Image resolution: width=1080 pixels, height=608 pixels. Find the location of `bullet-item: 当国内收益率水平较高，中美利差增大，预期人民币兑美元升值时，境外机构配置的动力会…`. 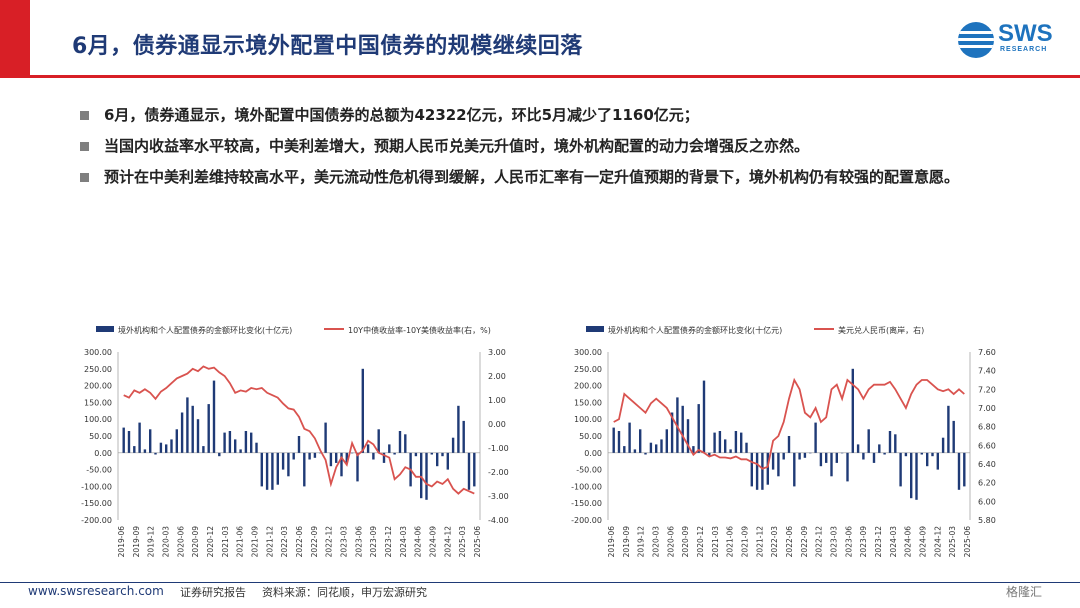

bullet-item: 当国内收益率水平较高，中美利差增大，预期人民币兑美元升值时，境外机构配置的动力会… is located at coordinates (560, 146).